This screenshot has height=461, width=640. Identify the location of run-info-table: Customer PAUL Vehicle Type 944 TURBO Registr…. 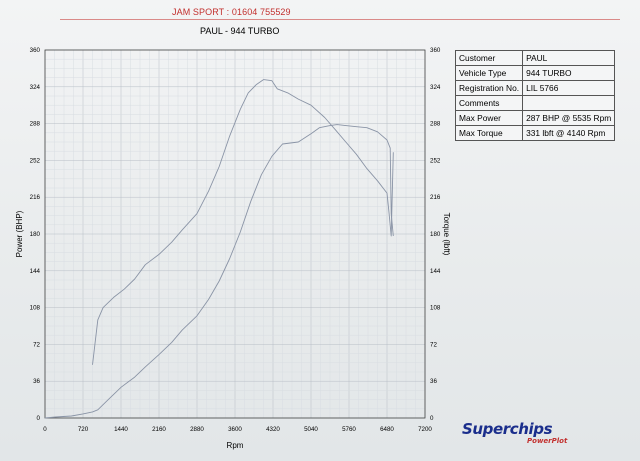
(535, 95).